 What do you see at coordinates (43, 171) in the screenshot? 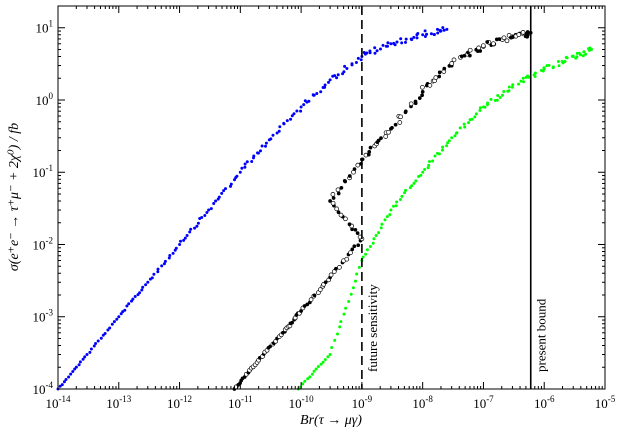
I see `y-tick-label: 10⁻¹` at bounding box center [43, 171].